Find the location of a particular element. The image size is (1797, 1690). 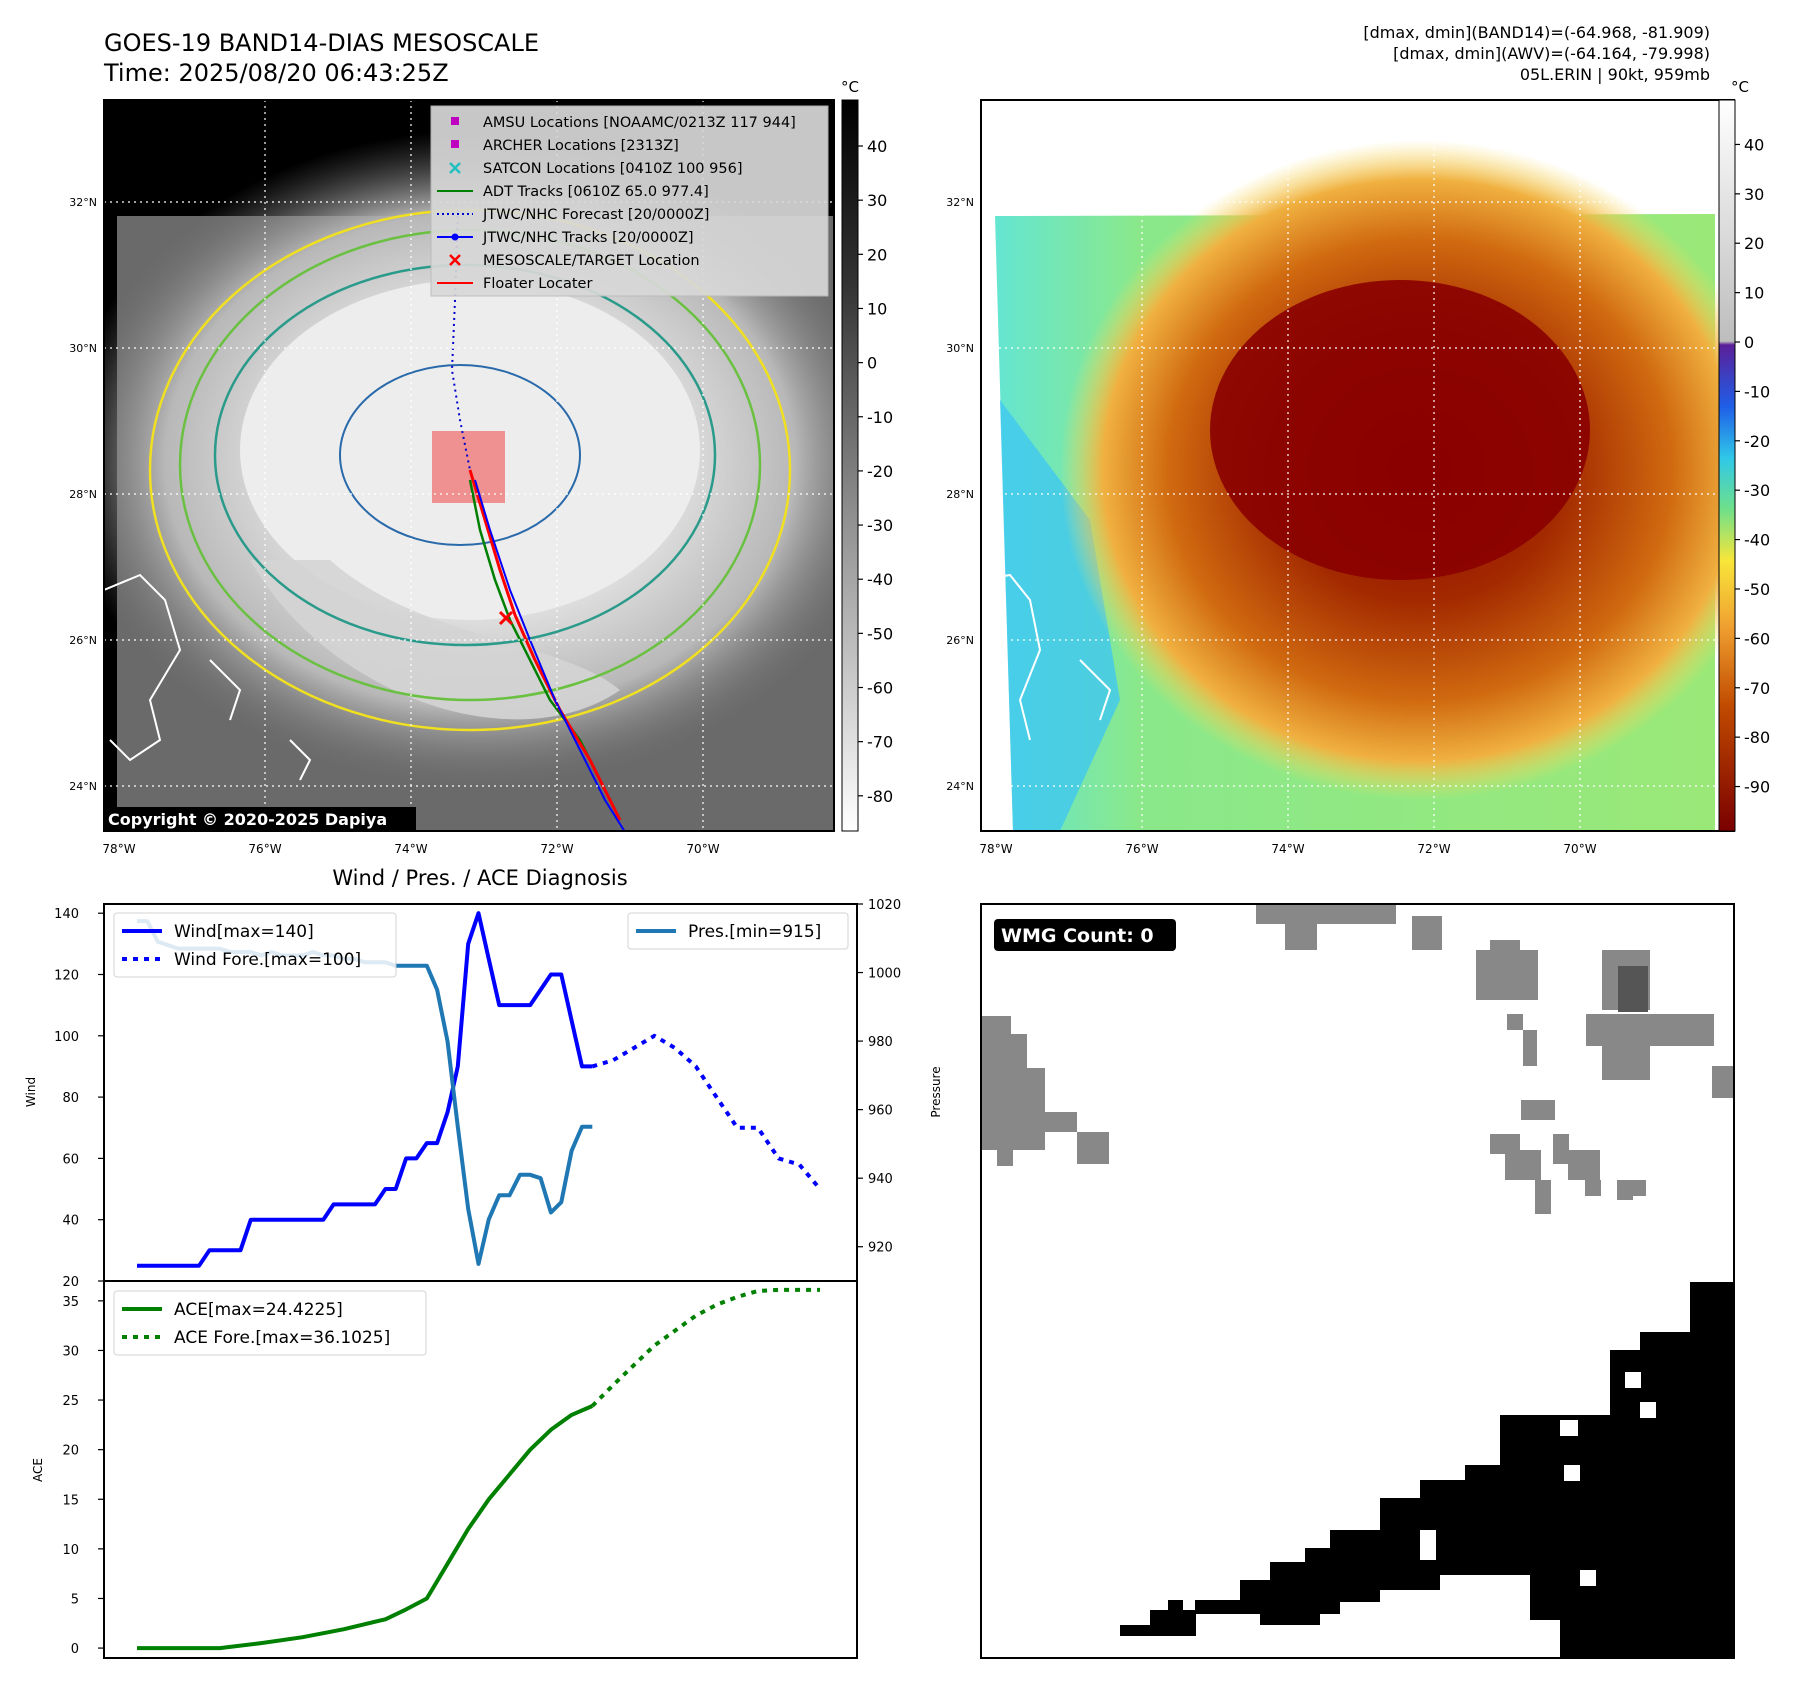

wv-lat-labels: 32°N 30°N 28°N 26°N 24°N is located at coordinates (960, 494).